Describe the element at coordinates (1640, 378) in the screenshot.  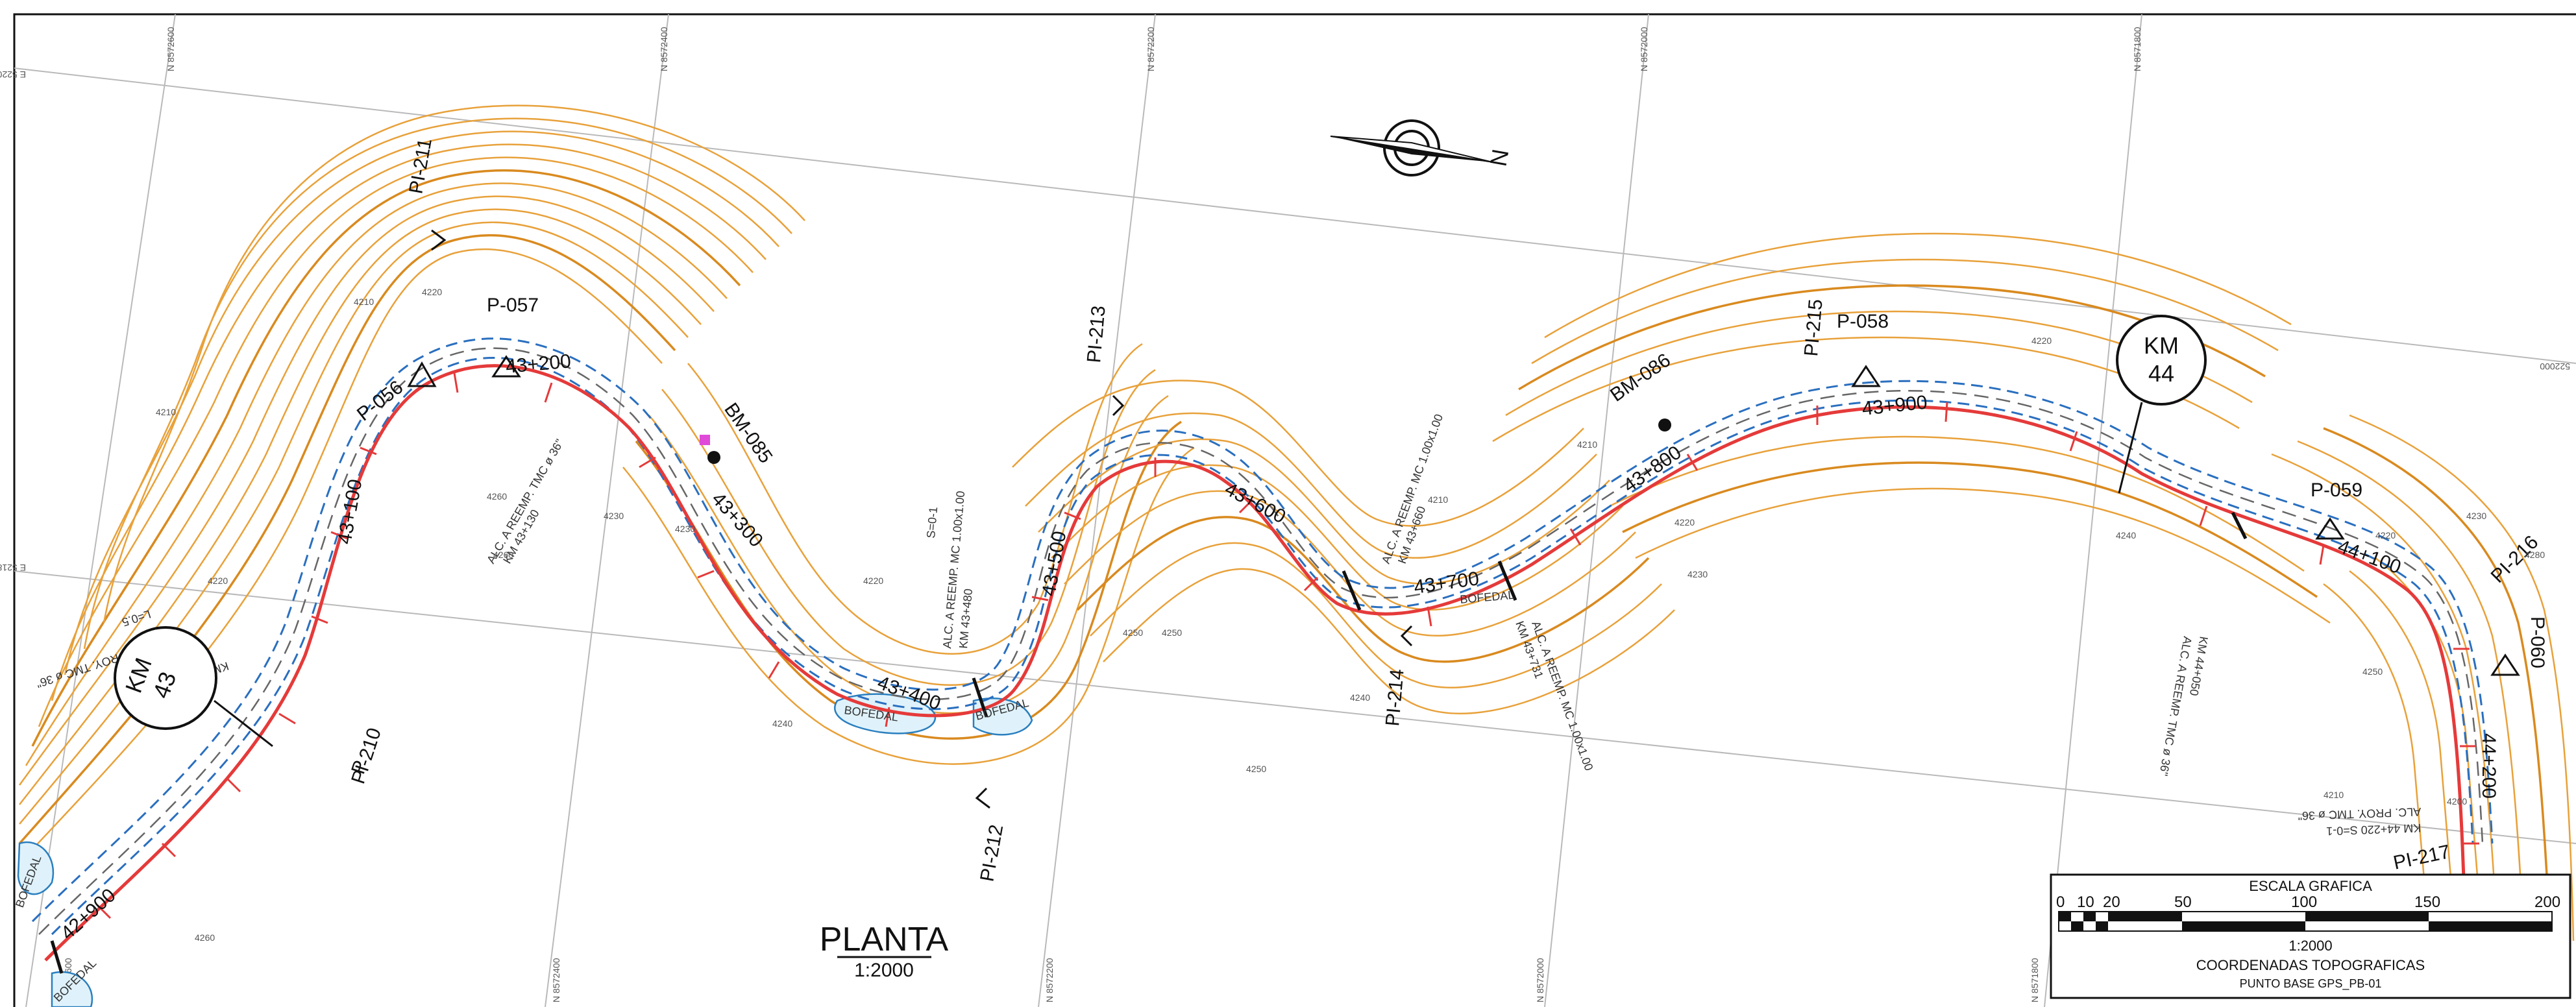
I see `bm-label-086: BM-086` at that location.